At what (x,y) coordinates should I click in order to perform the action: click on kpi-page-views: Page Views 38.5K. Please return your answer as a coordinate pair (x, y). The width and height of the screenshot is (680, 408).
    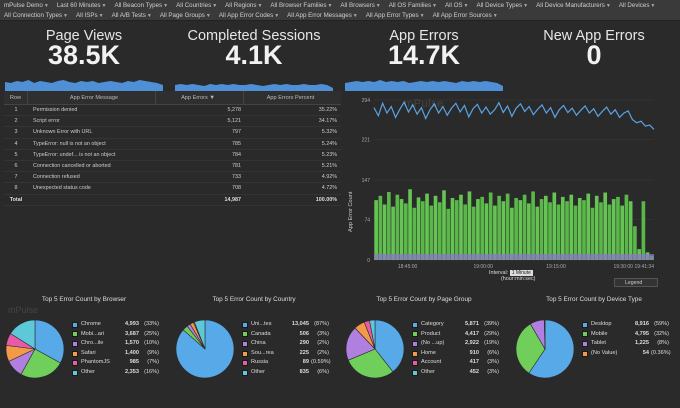
    Looking at the image, I should click on (84, 57).